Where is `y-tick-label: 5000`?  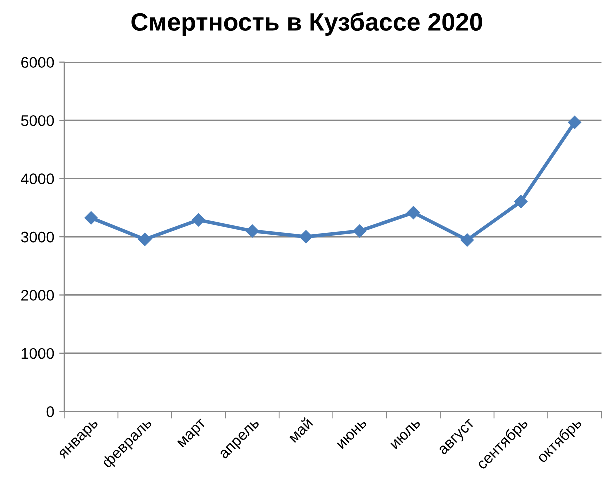
y-tick-label: 5000 is located at coordinates (37, 120).